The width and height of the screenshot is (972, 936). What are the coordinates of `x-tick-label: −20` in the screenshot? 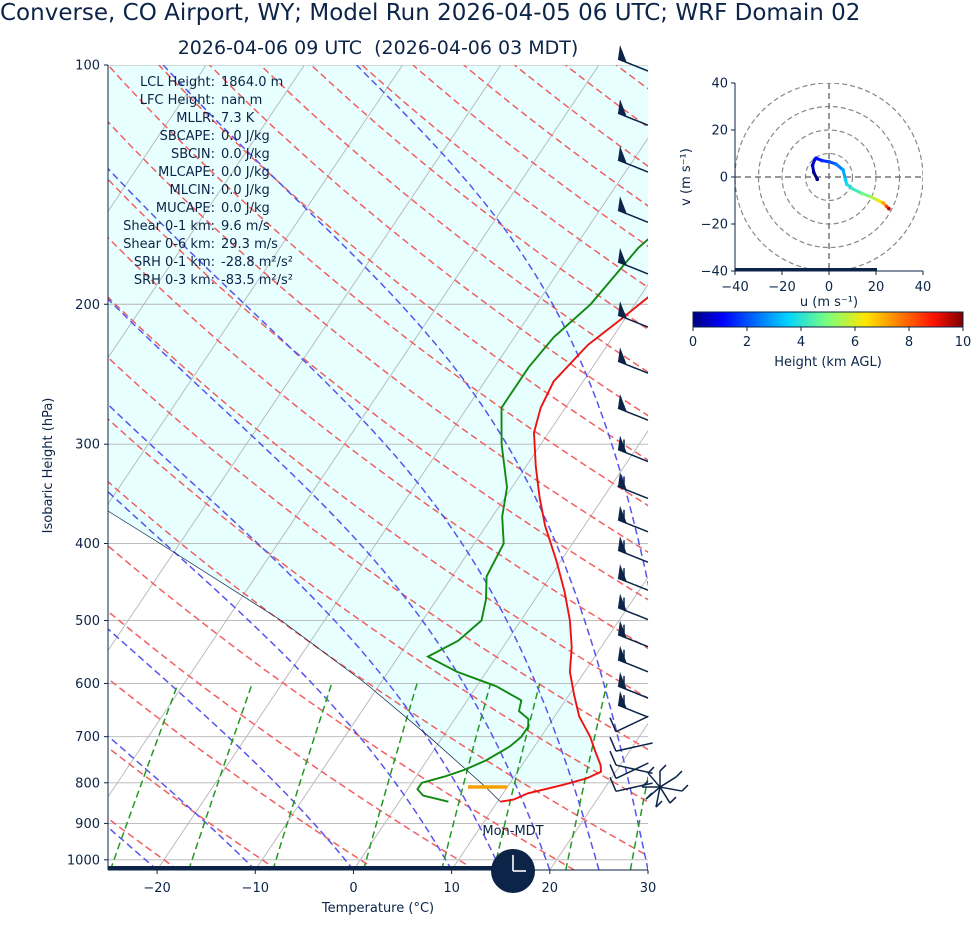 It's located at (156, 888).